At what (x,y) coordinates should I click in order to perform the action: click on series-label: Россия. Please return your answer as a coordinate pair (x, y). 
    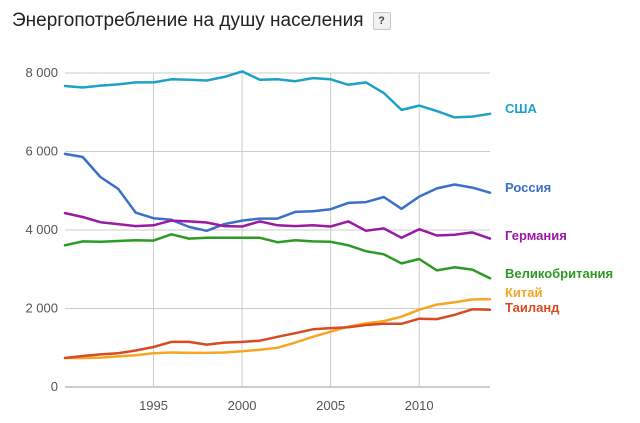
    Looking at the image, I should click on (528, 187).